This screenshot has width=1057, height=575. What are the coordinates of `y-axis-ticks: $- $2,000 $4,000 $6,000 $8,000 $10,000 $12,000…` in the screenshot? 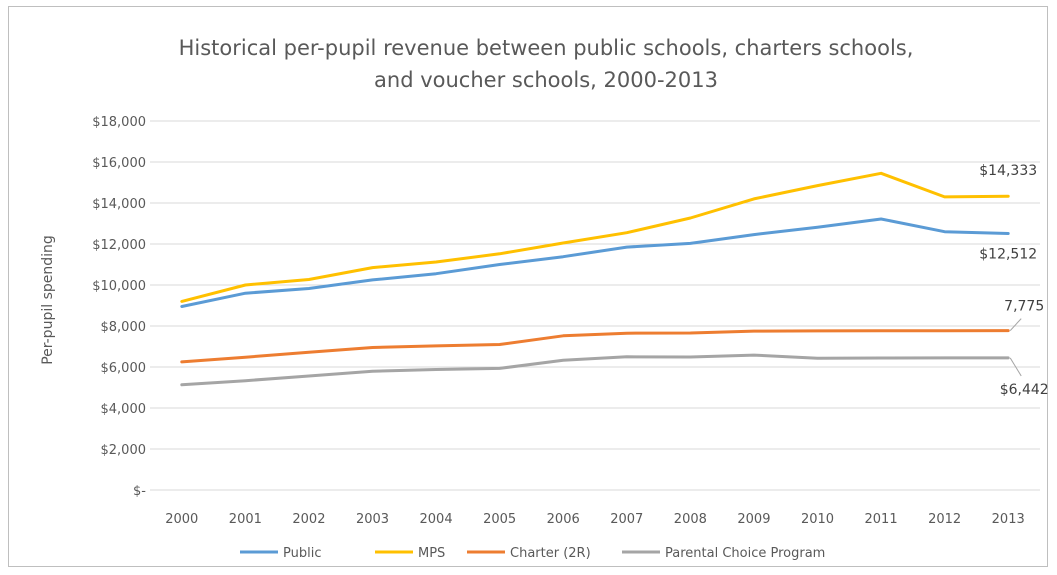 It's located at (119, 307).